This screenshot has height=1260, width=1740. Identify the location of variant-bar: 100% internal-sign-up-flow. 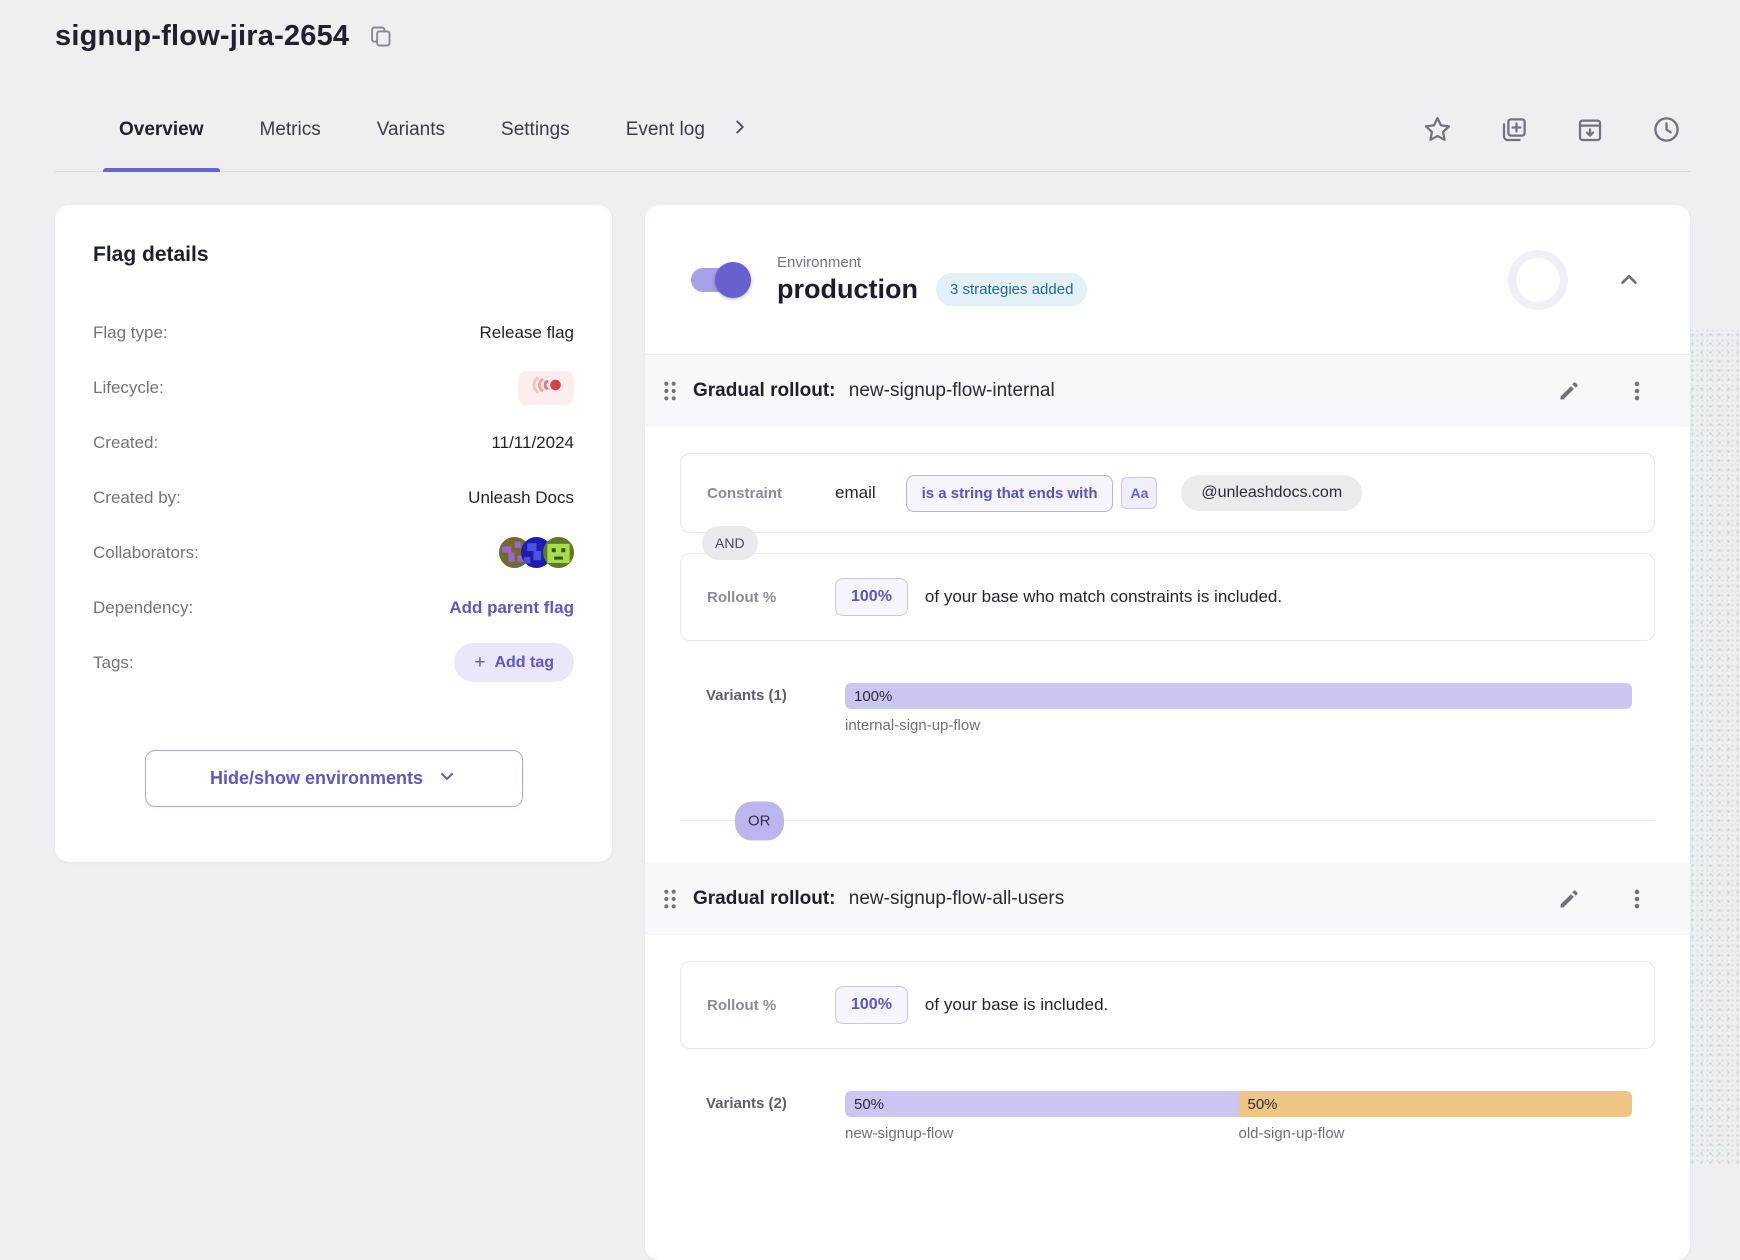
(1238, 708).